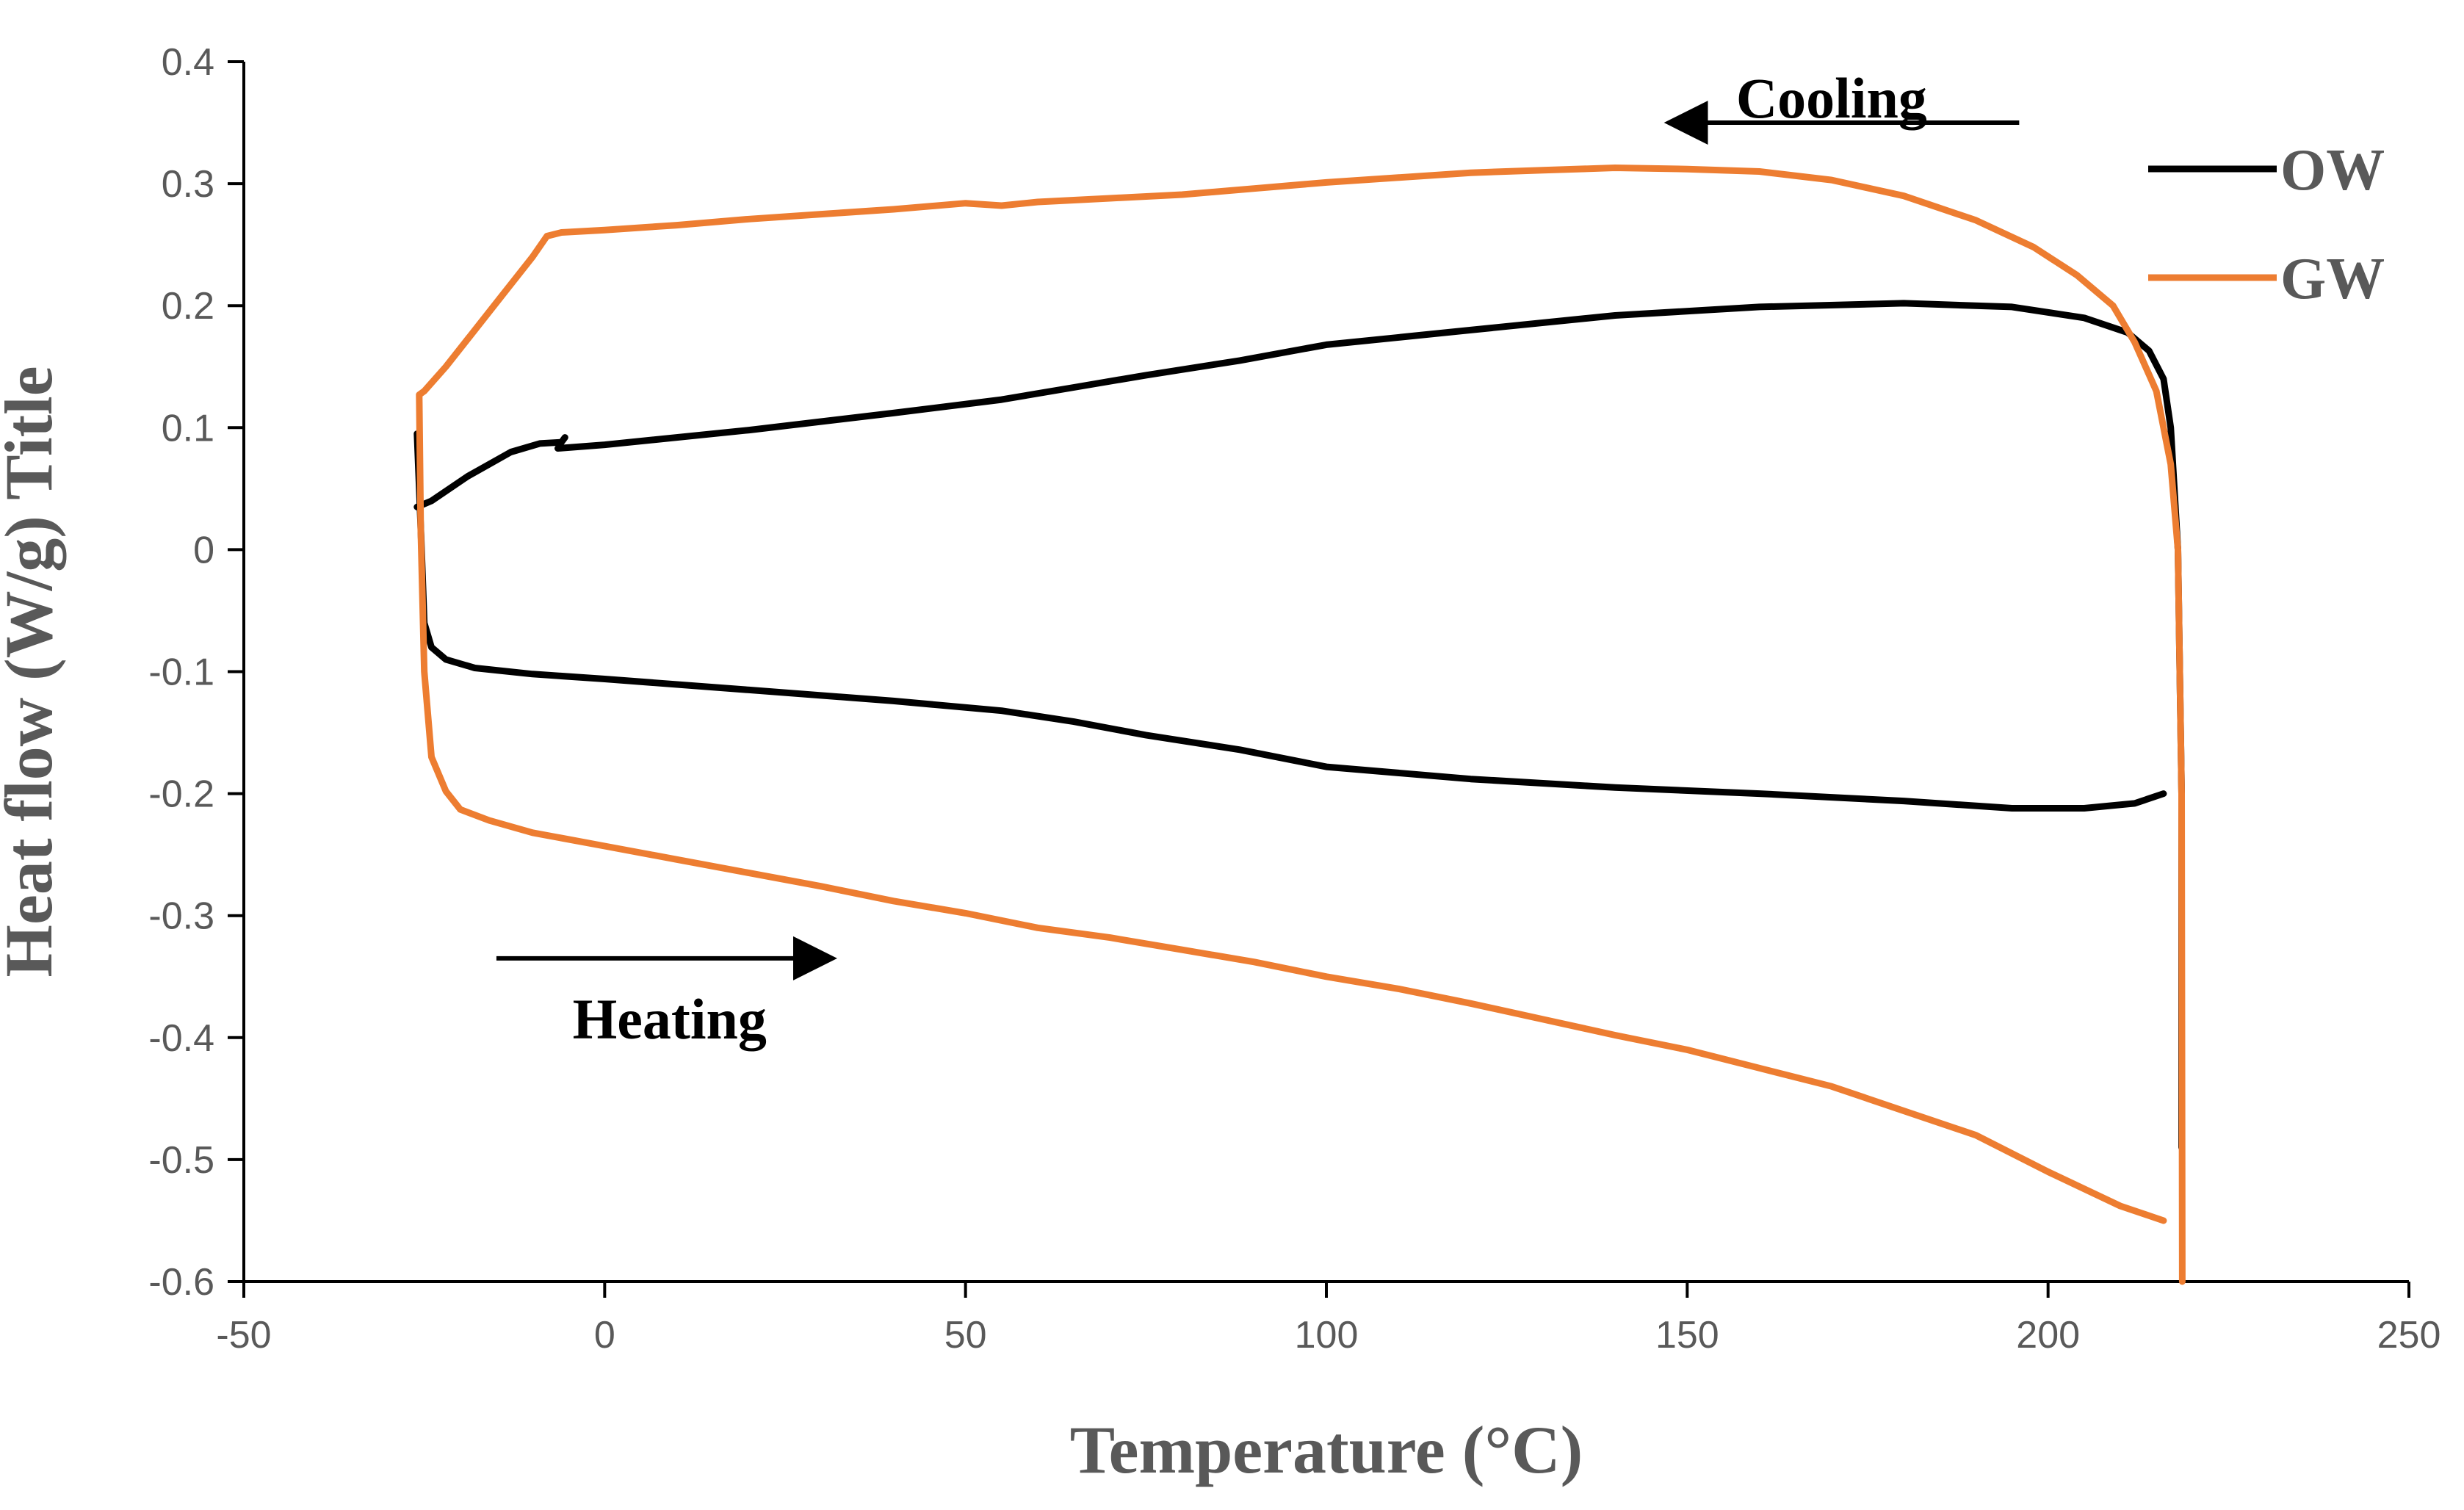 This screenshot has width=2464, height=1510. Describe the element at coordinates (243, 1336) in the screenshot. I see `x-tick-label: -50` at that location.